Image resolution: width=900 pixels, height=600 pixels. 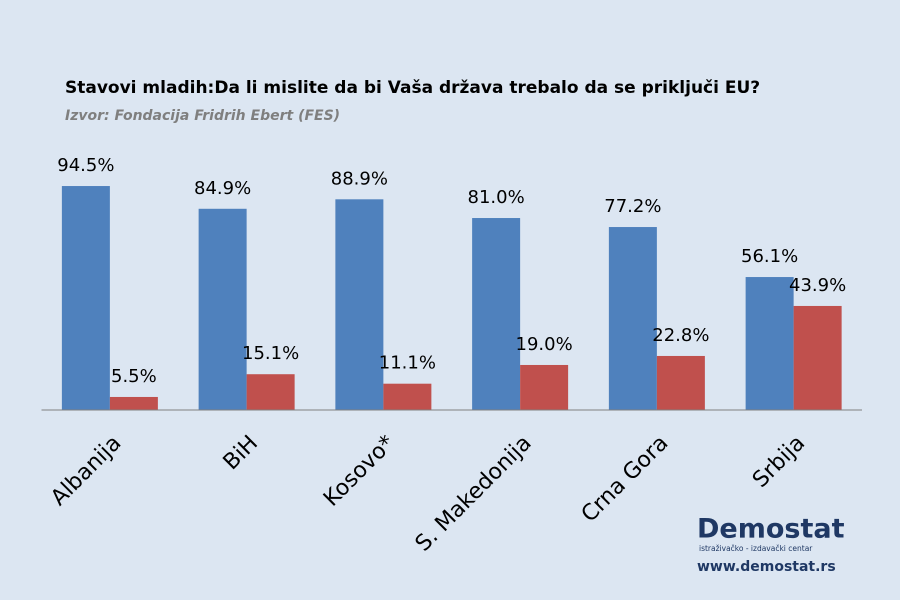 What do you see at coordinates (632, 206) in the screenshot?
I see `value-label: 77.2%` at bounding box center [632, 206].